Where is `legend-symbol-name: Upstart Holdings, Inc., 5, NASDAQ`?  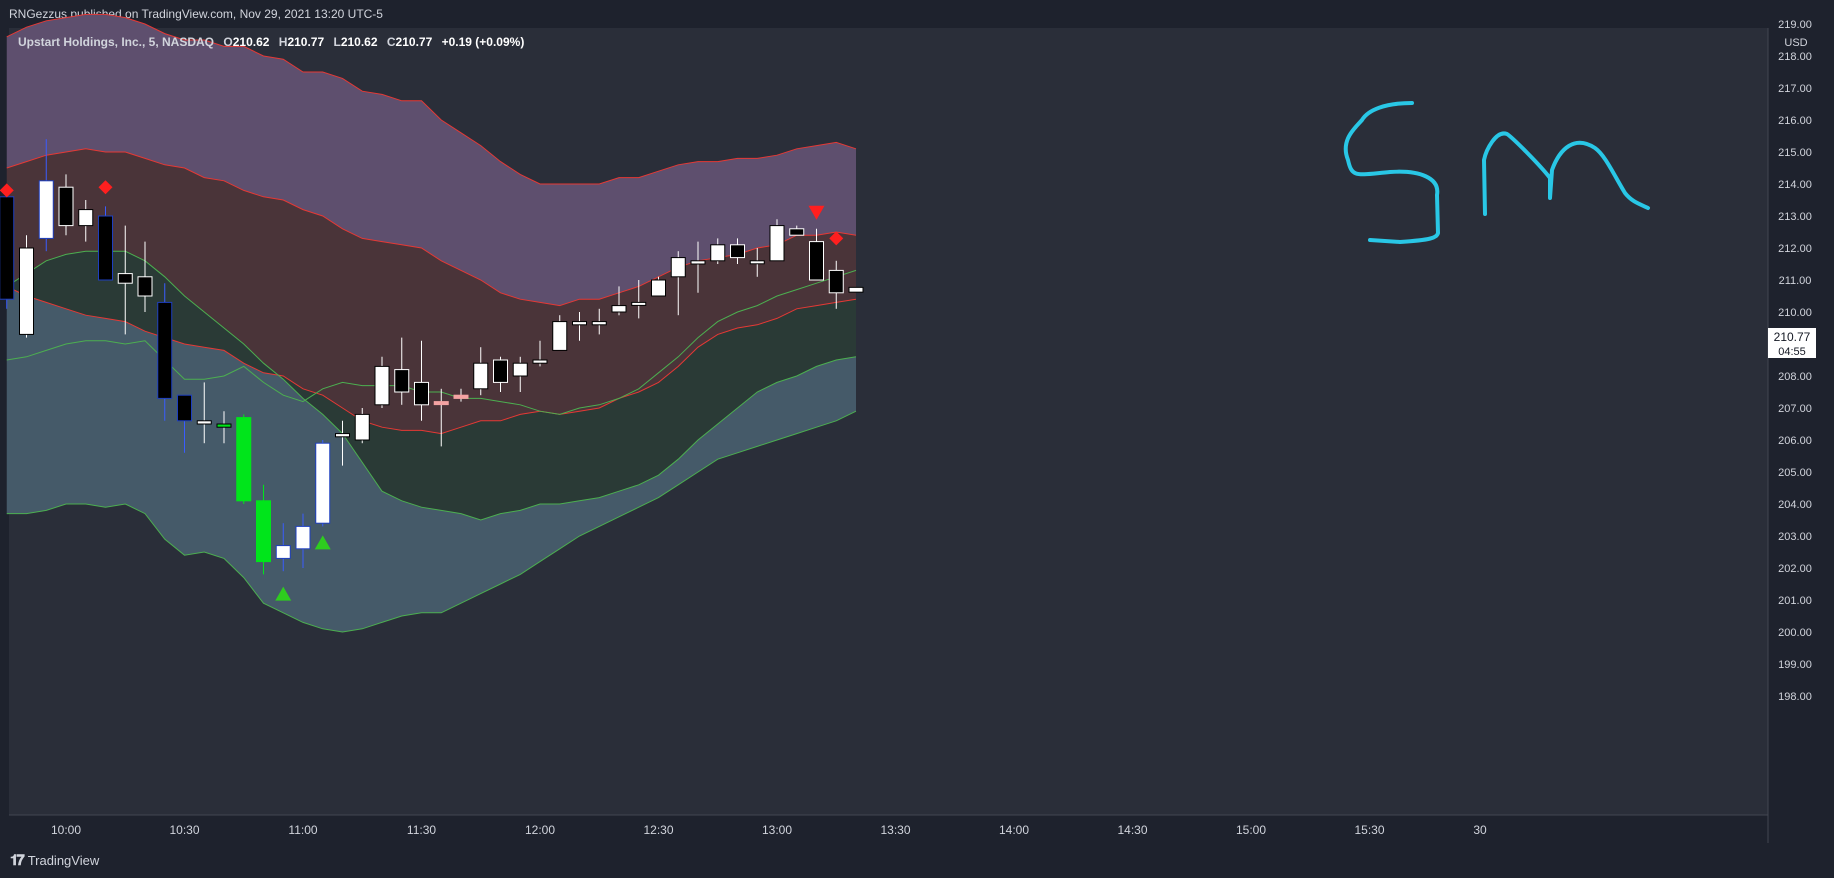 legend-symbol-name: Upstart Holdings, Inc., 5, NASDAQ is located at coordinates (116, 42).